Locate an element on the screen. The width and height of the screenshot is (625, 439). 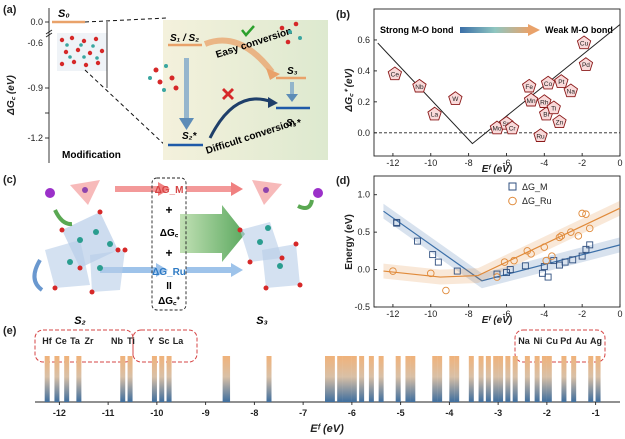
panel-e-xlabel: Eᶠ (eV) is located at coordinates (327, 429).